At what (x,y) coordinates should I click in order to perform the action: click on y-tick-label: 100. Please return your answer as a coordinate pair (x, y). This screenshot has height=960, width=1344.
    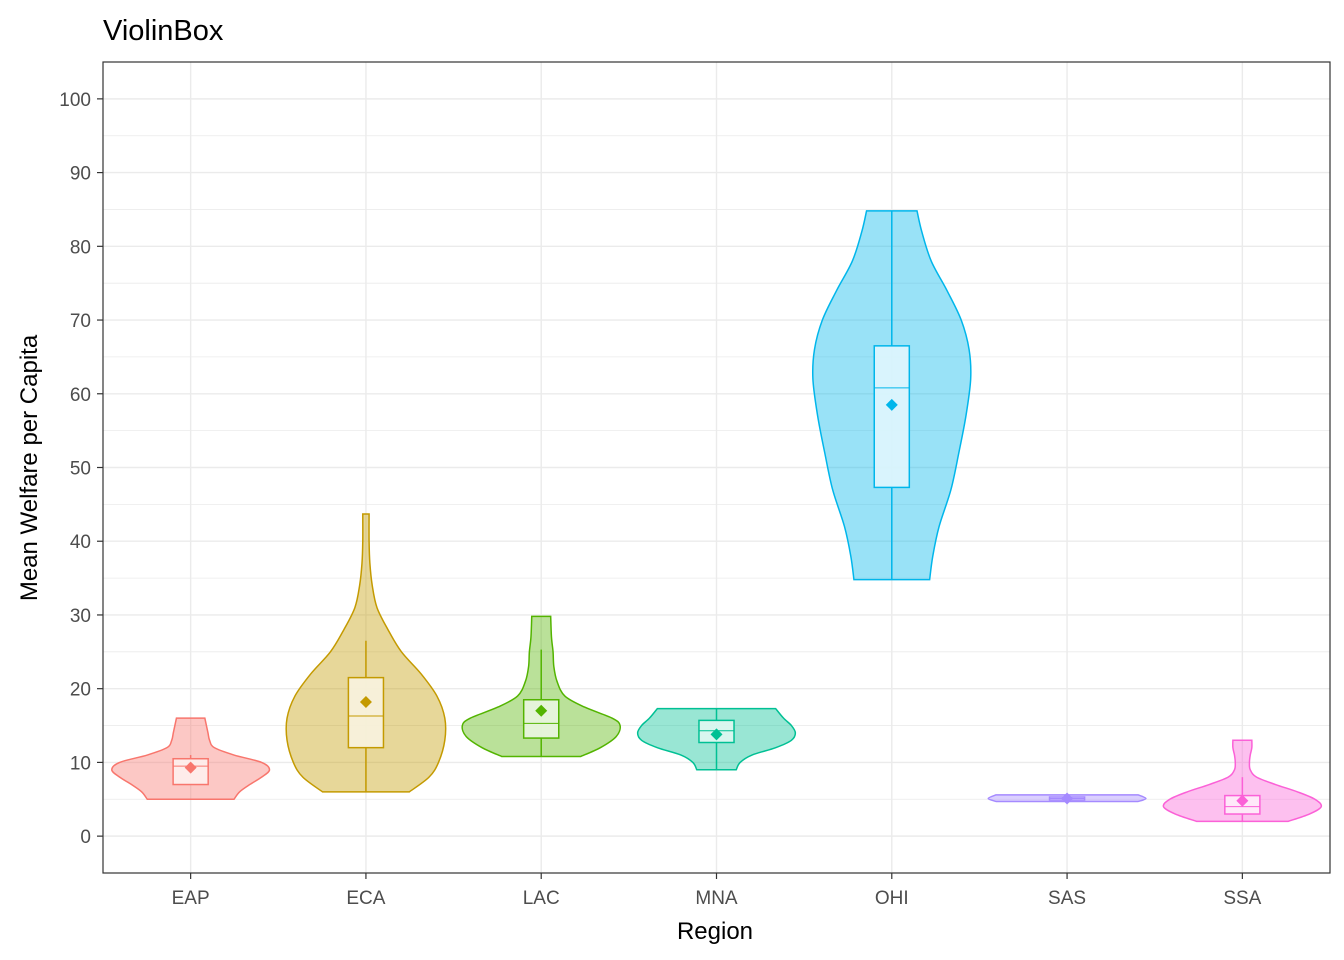
    Looking at the image, I should click on (75, 100).